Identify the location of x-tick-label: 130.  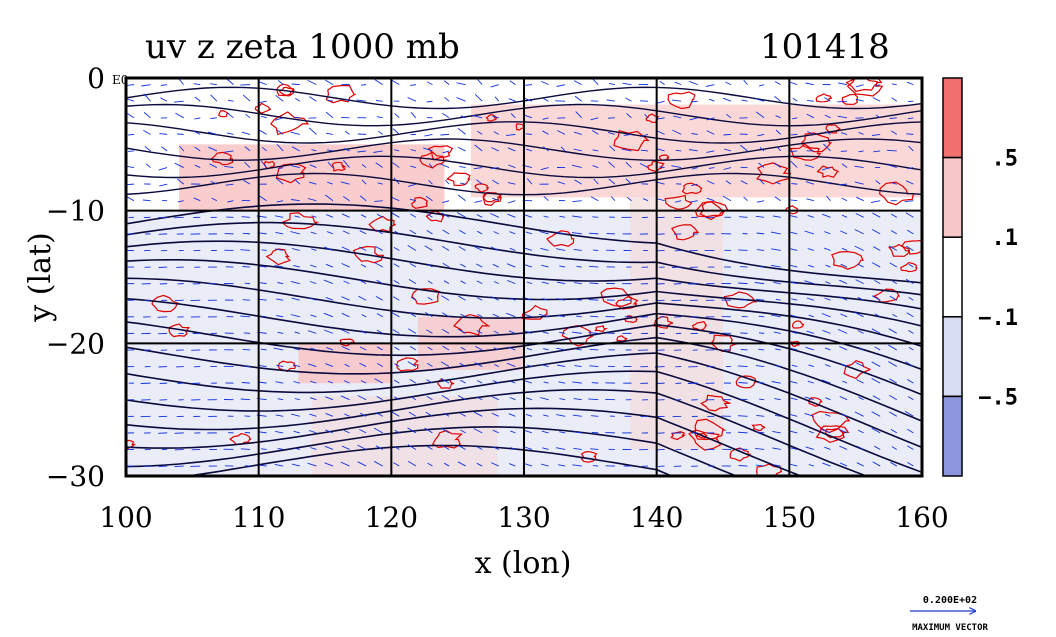
(523, 517).